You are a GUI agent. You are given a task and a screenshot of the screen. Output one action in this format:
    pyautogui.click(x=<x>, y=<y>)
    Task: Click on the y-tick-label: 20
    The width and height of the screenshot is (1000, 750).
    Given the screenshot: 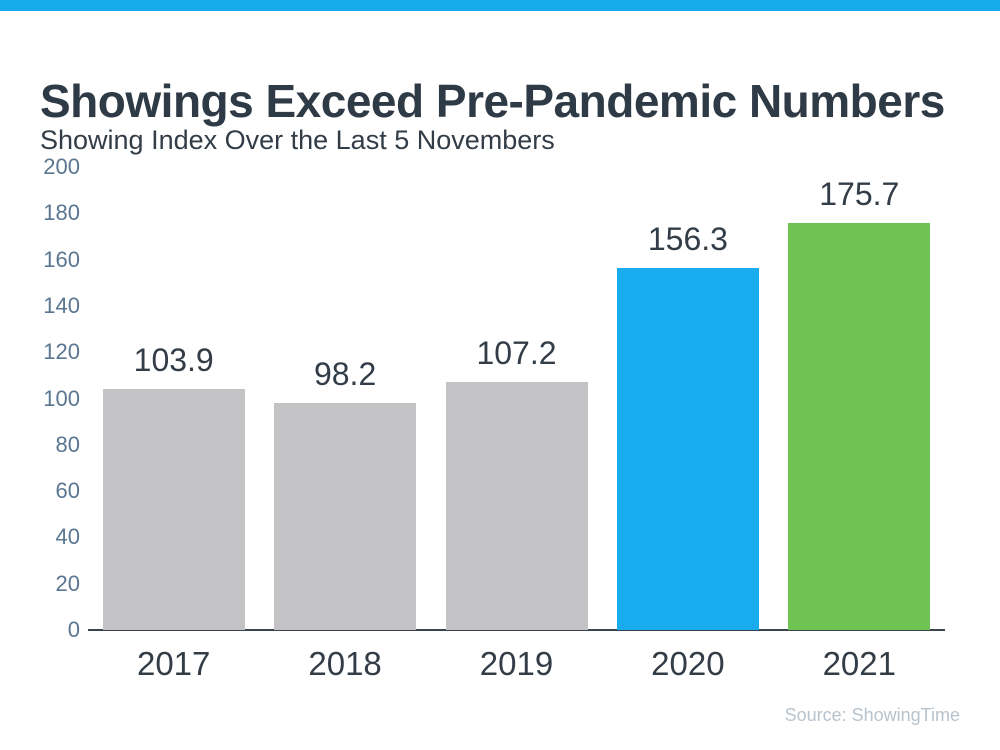 What is the action you would take?
    pyautogui.click(x=67, y=583)
    